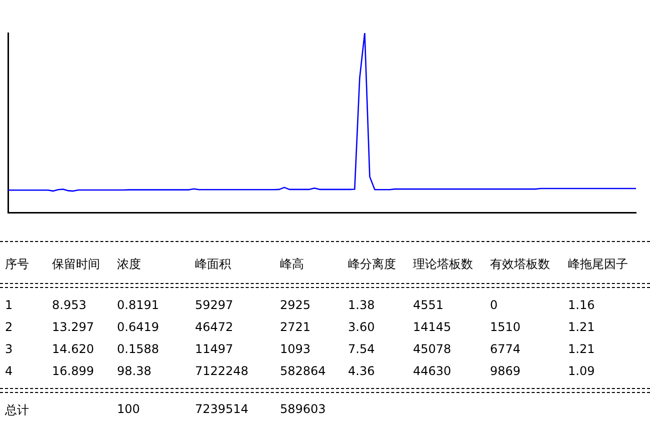 This screenshot has height=423, width=650. Describe the element at coordinates (214, 349) in the screenshot. I see `text: 11497` at that location.